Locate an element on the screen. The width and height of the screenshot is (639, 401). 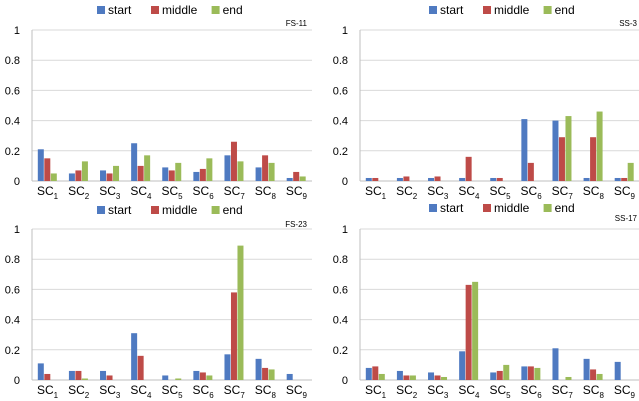
panel-title: SS-3 is located at coordinates (628, 23).